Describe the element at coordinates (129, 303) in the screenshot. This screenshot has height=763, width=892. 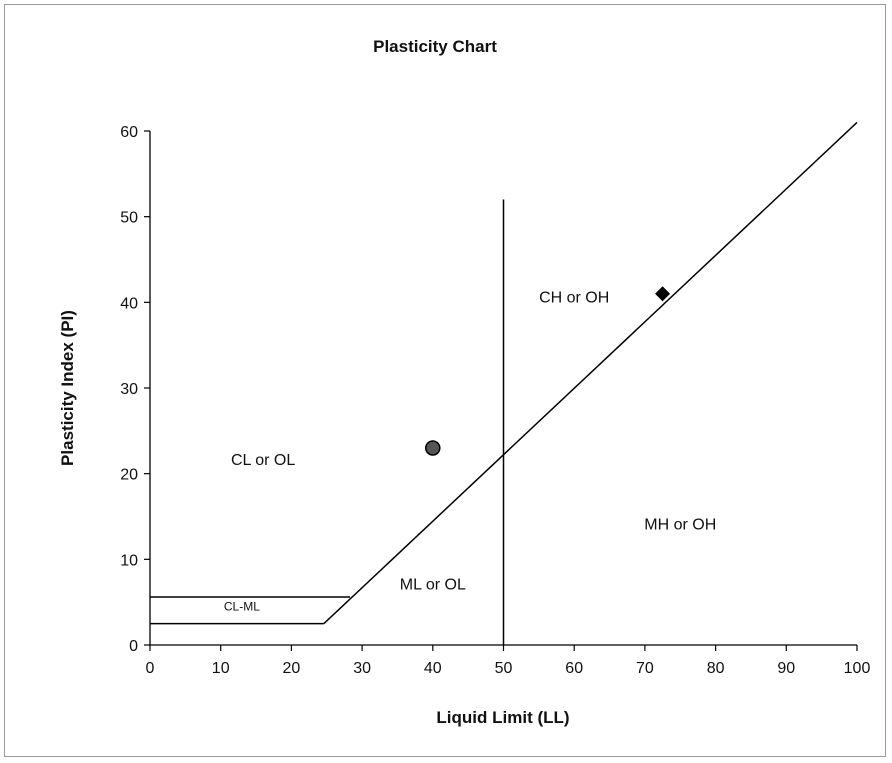
I see `y-tick-label: 40` at that location.